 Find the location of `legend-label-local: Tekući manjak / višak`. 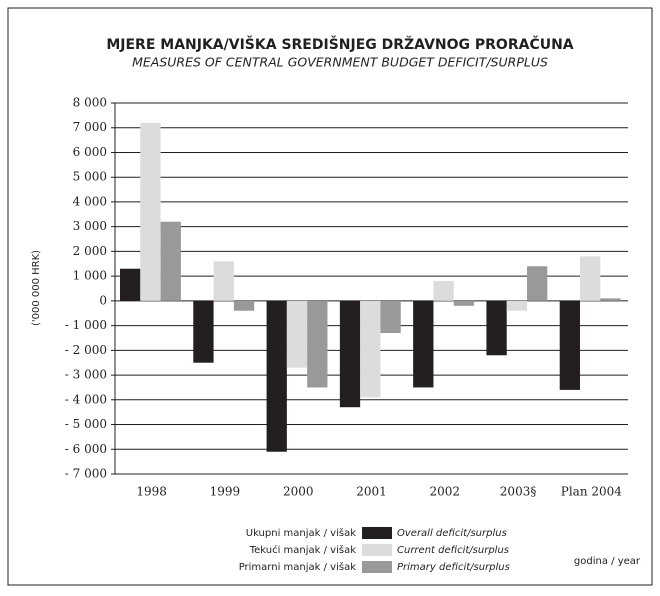

legend-label-local: Tekući manjak / višak is located at coordinates (303, 550).